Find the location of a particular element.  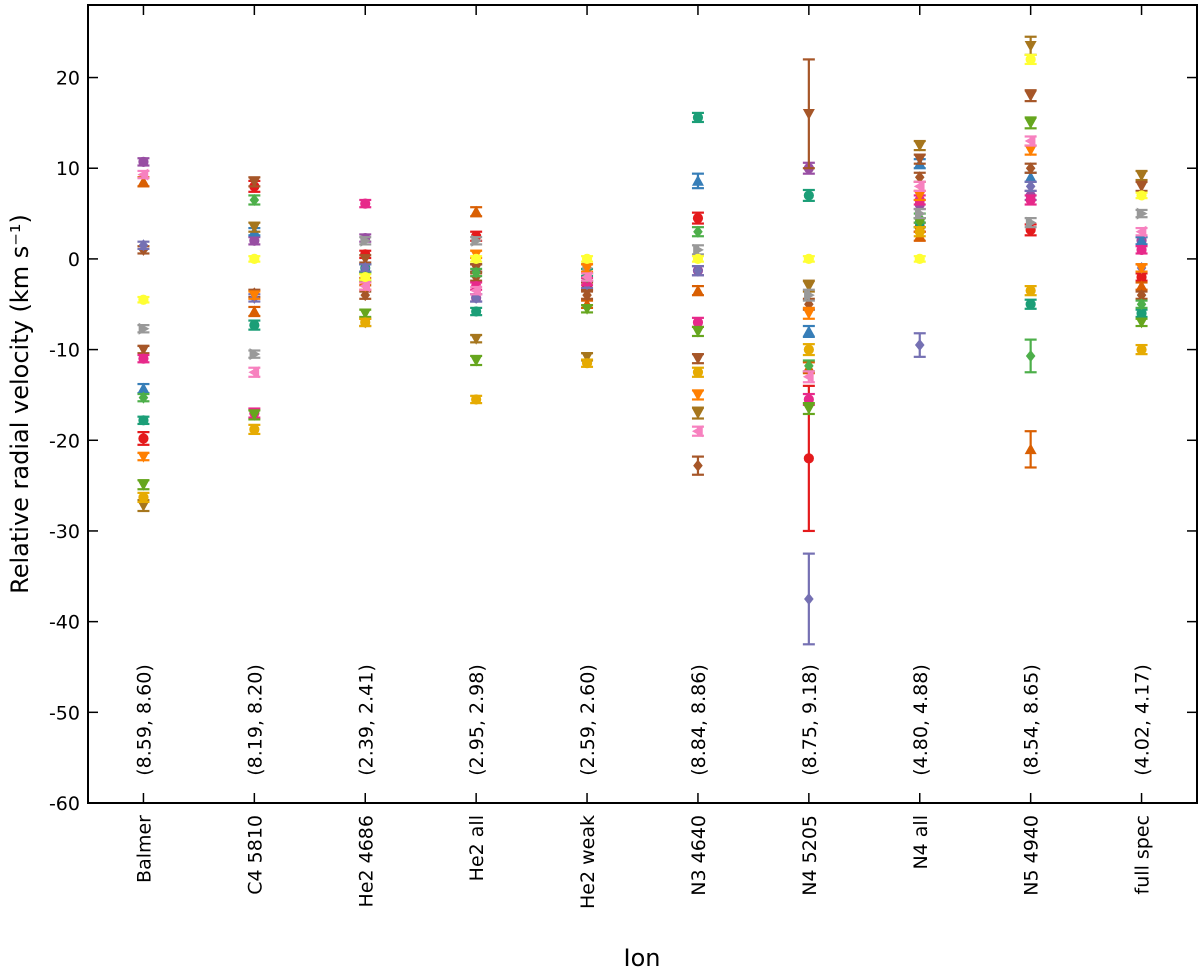

x-tick-label: N4 all is located at coordinates (921, 842).